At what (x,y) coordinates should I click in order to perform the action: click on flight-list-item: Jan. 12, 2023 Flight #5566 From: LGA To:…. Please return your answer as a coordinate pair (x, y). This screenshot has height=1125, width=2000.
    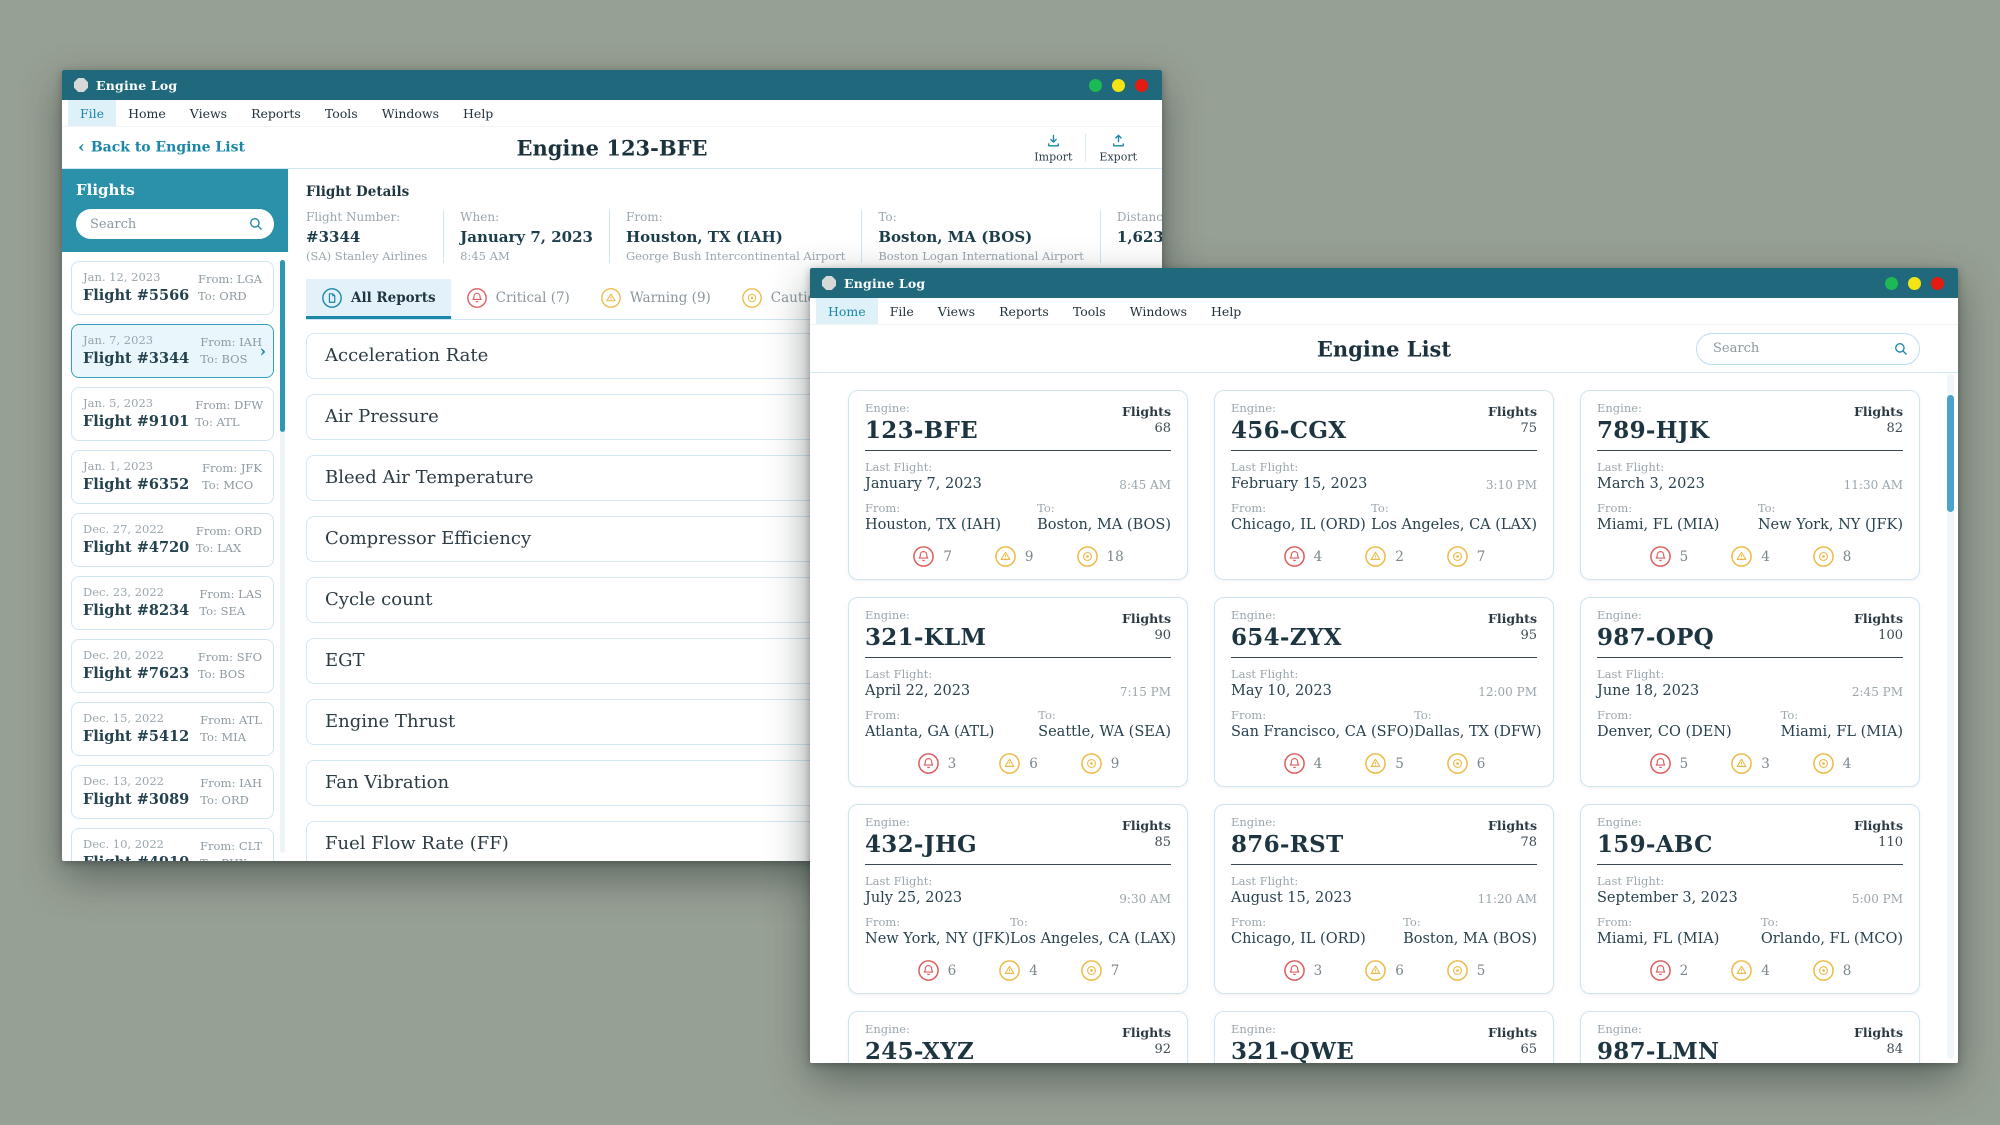
    Looking at the image, I should click on (172, 288).